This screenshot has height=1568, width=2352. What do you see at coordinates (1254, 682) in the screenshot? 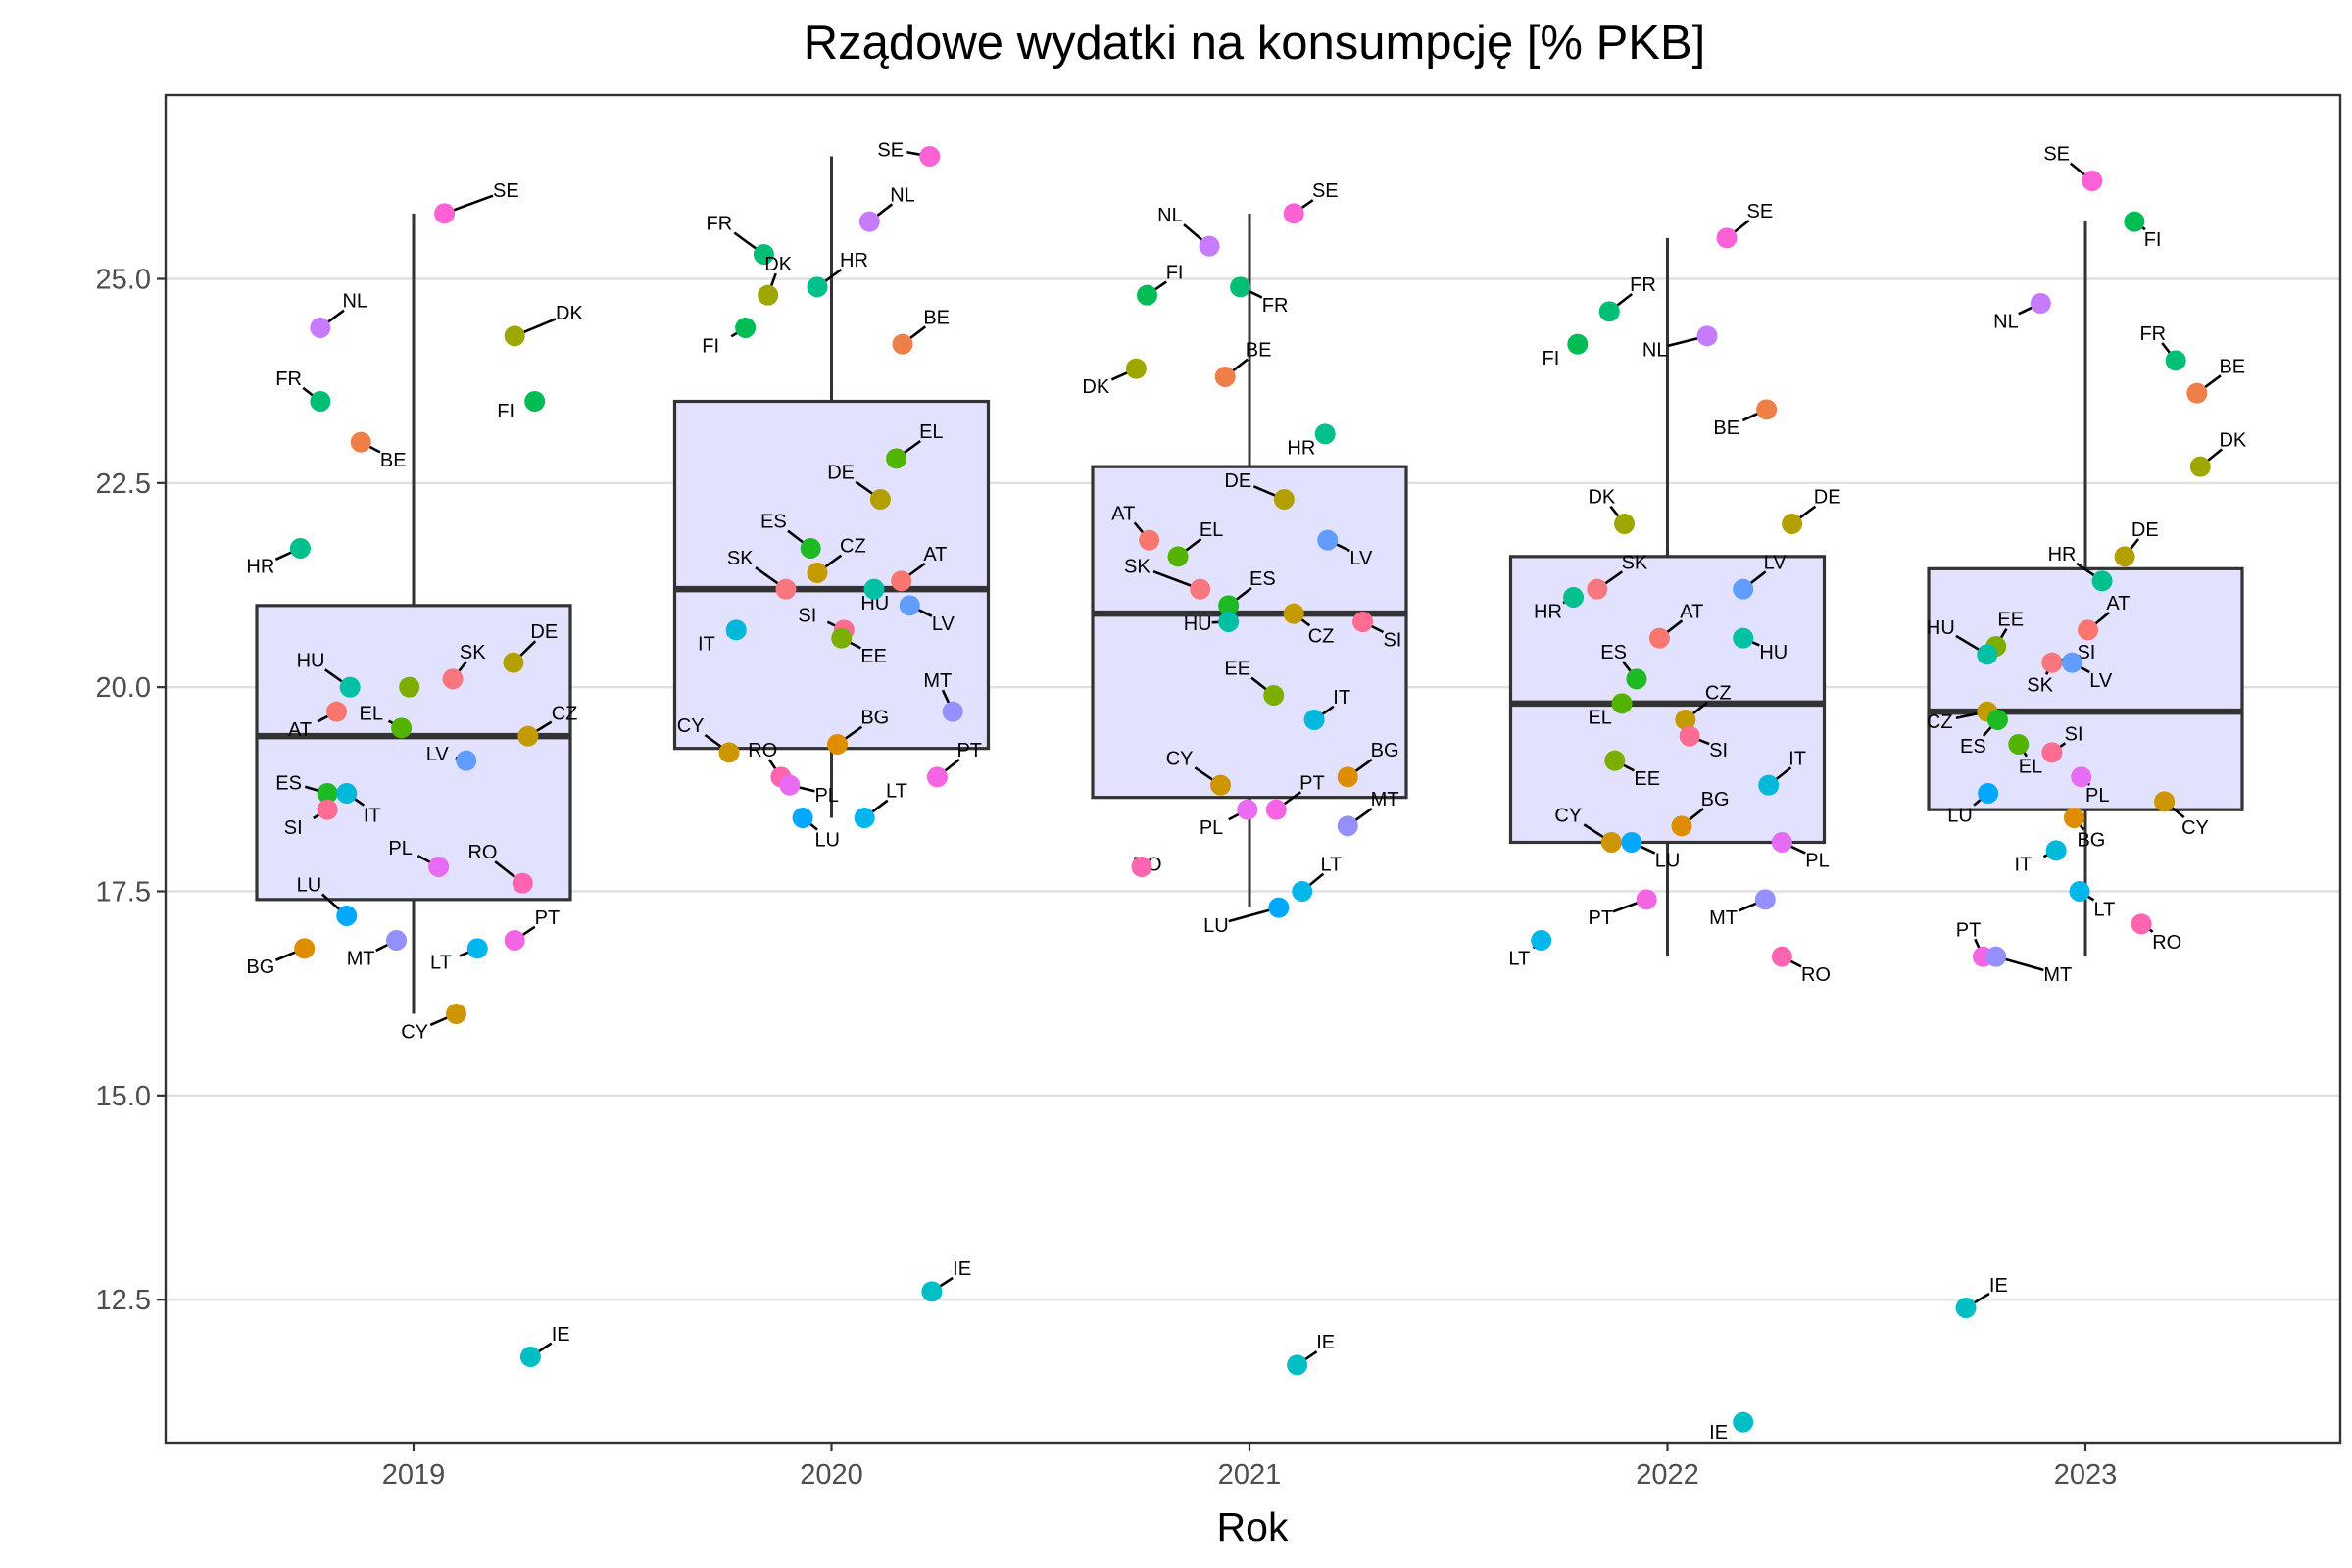
I see `point-2021-EE: EE` at bounding box center [1254, 682].